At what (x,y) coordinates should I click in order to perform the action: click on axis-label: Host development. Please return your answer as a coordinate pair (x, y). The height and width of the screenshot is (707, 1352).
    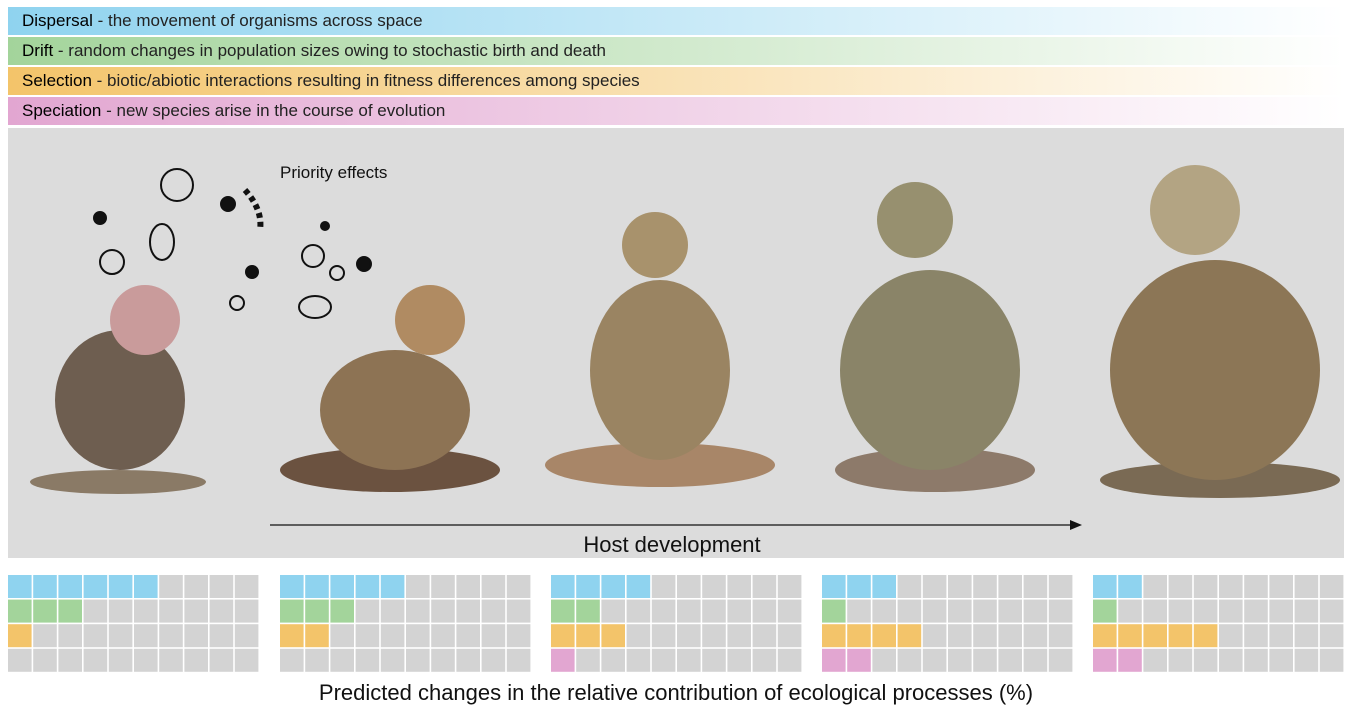
    Looking at the image, I should click on (671, 544).